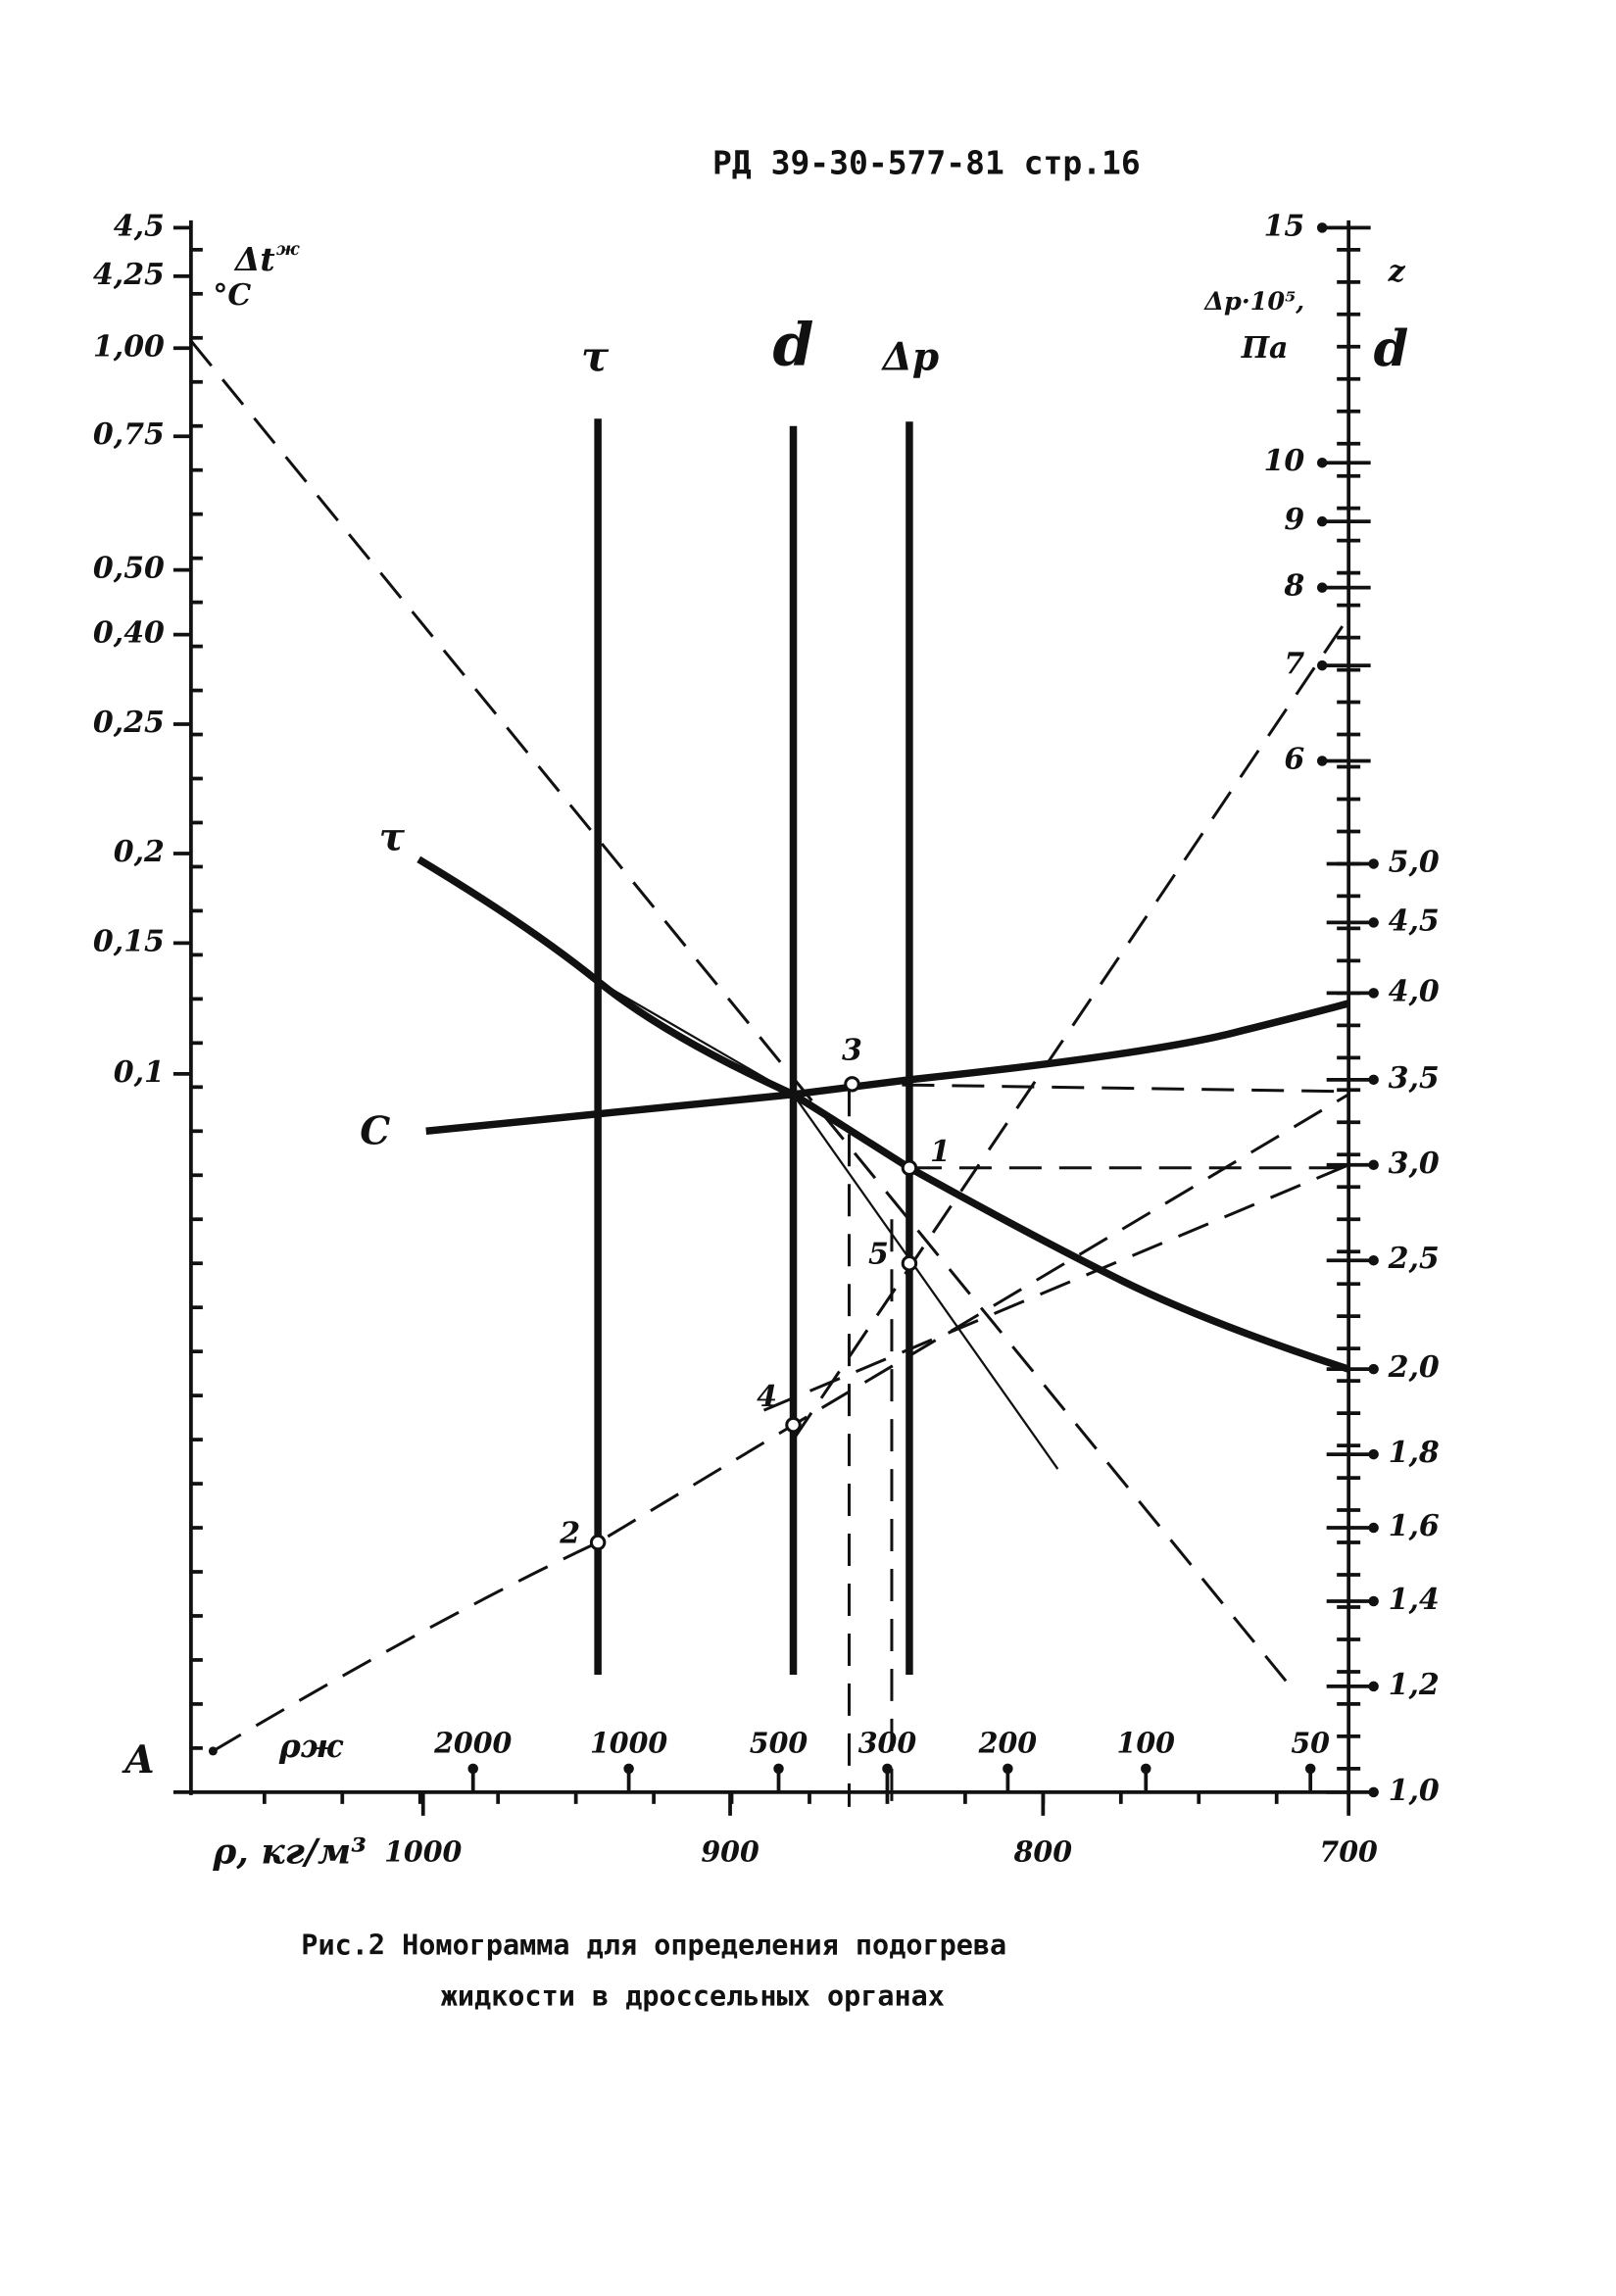 The width and height of the screenshot is (1616, 2296). I want to click on dp-scale-label: Δp, so click(910, 356).